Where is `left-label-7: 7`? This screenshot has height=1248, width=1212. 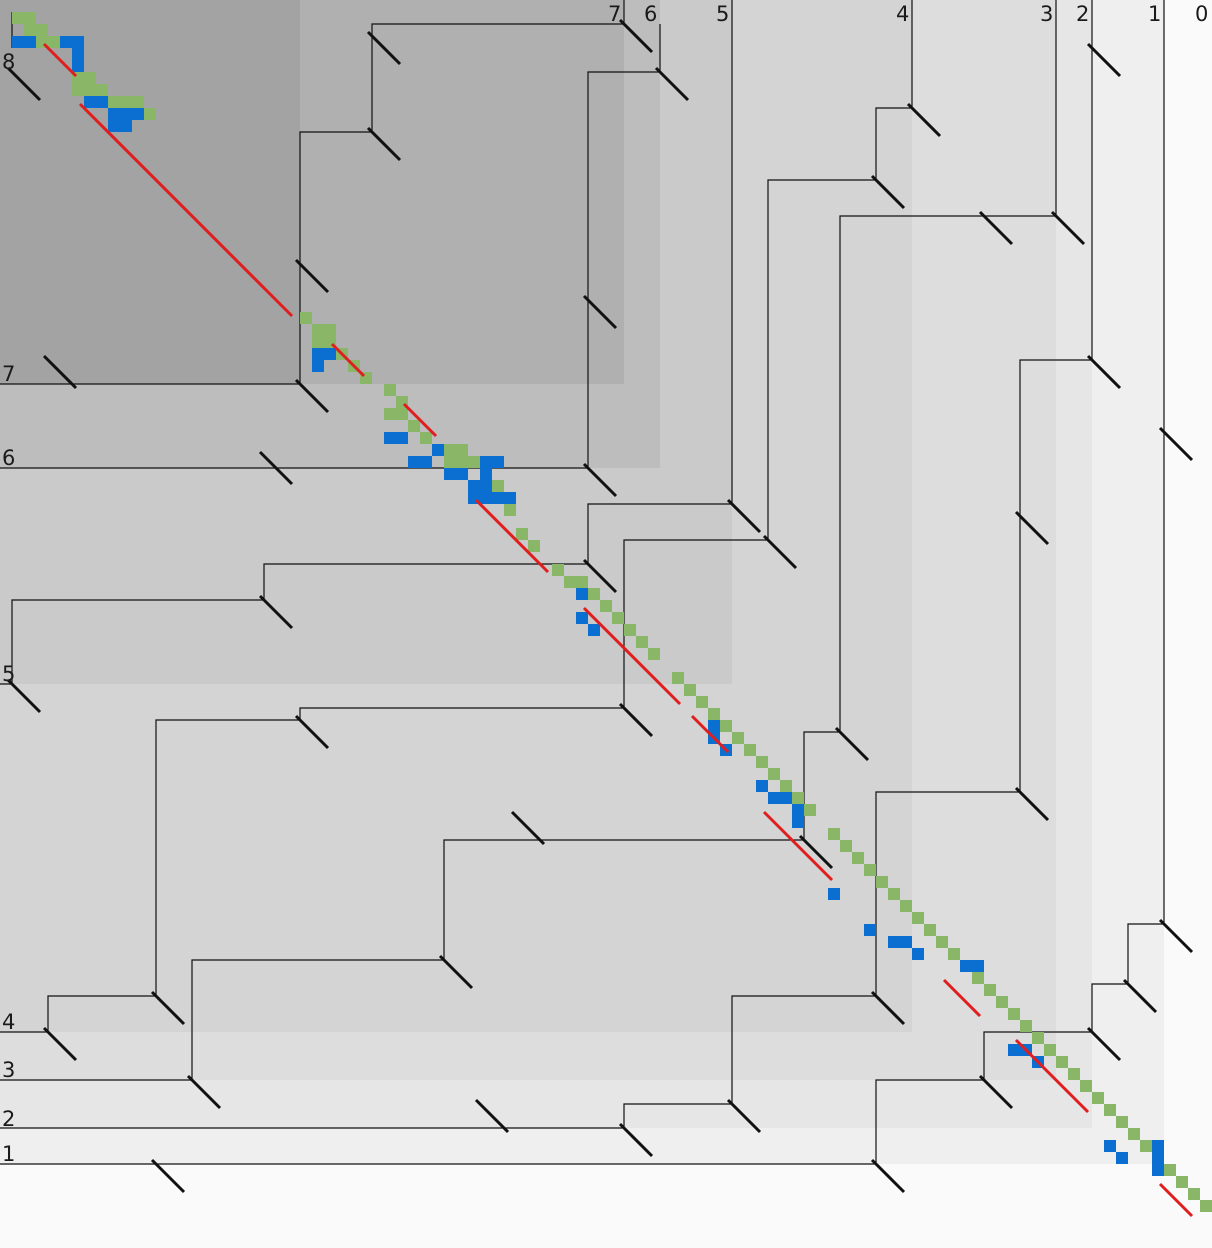 left-label-7: 7 is located at coordinates (8, 374).